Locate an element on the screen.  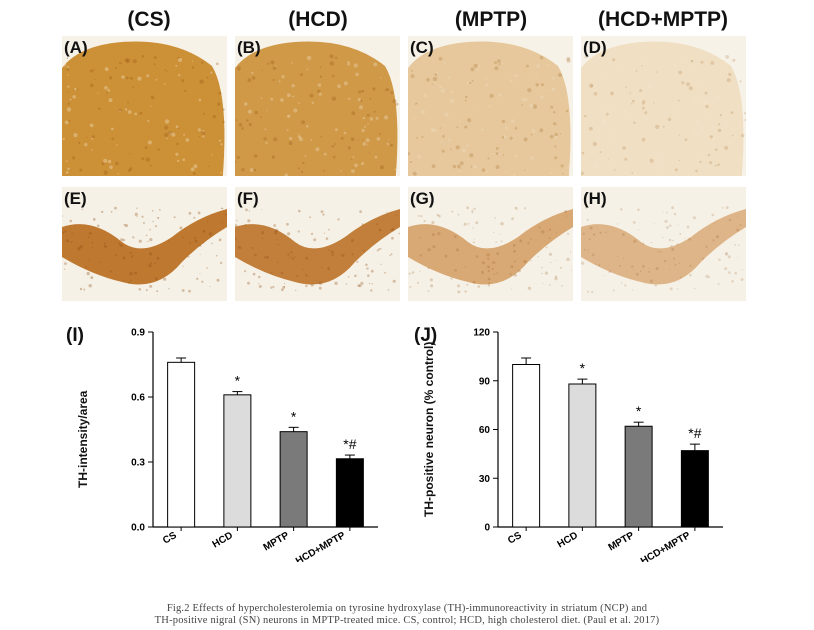
column-title-mptp: (MPTP) is located at coordinates (491, 19).